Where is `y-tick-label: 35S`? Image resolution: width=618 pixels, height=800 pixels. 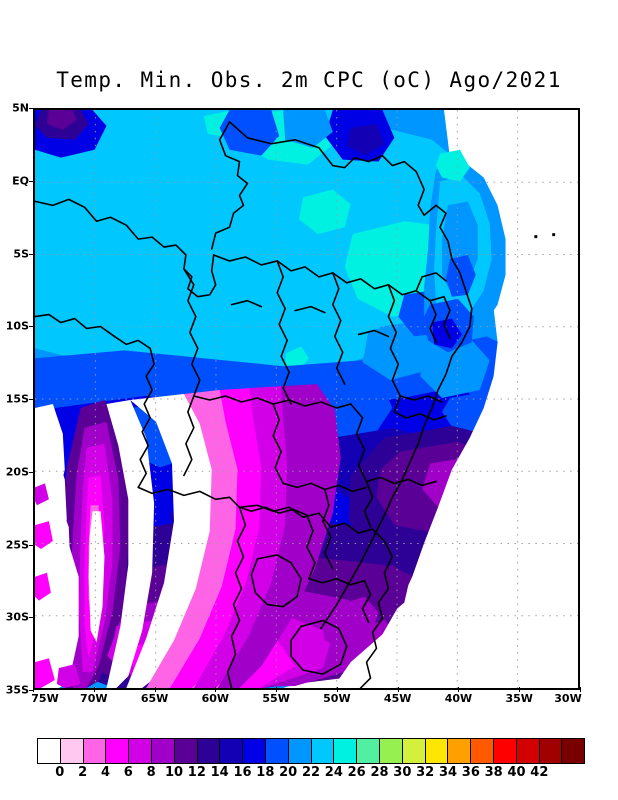
y-tick-label: 35S is located at coordinates (17, 690).